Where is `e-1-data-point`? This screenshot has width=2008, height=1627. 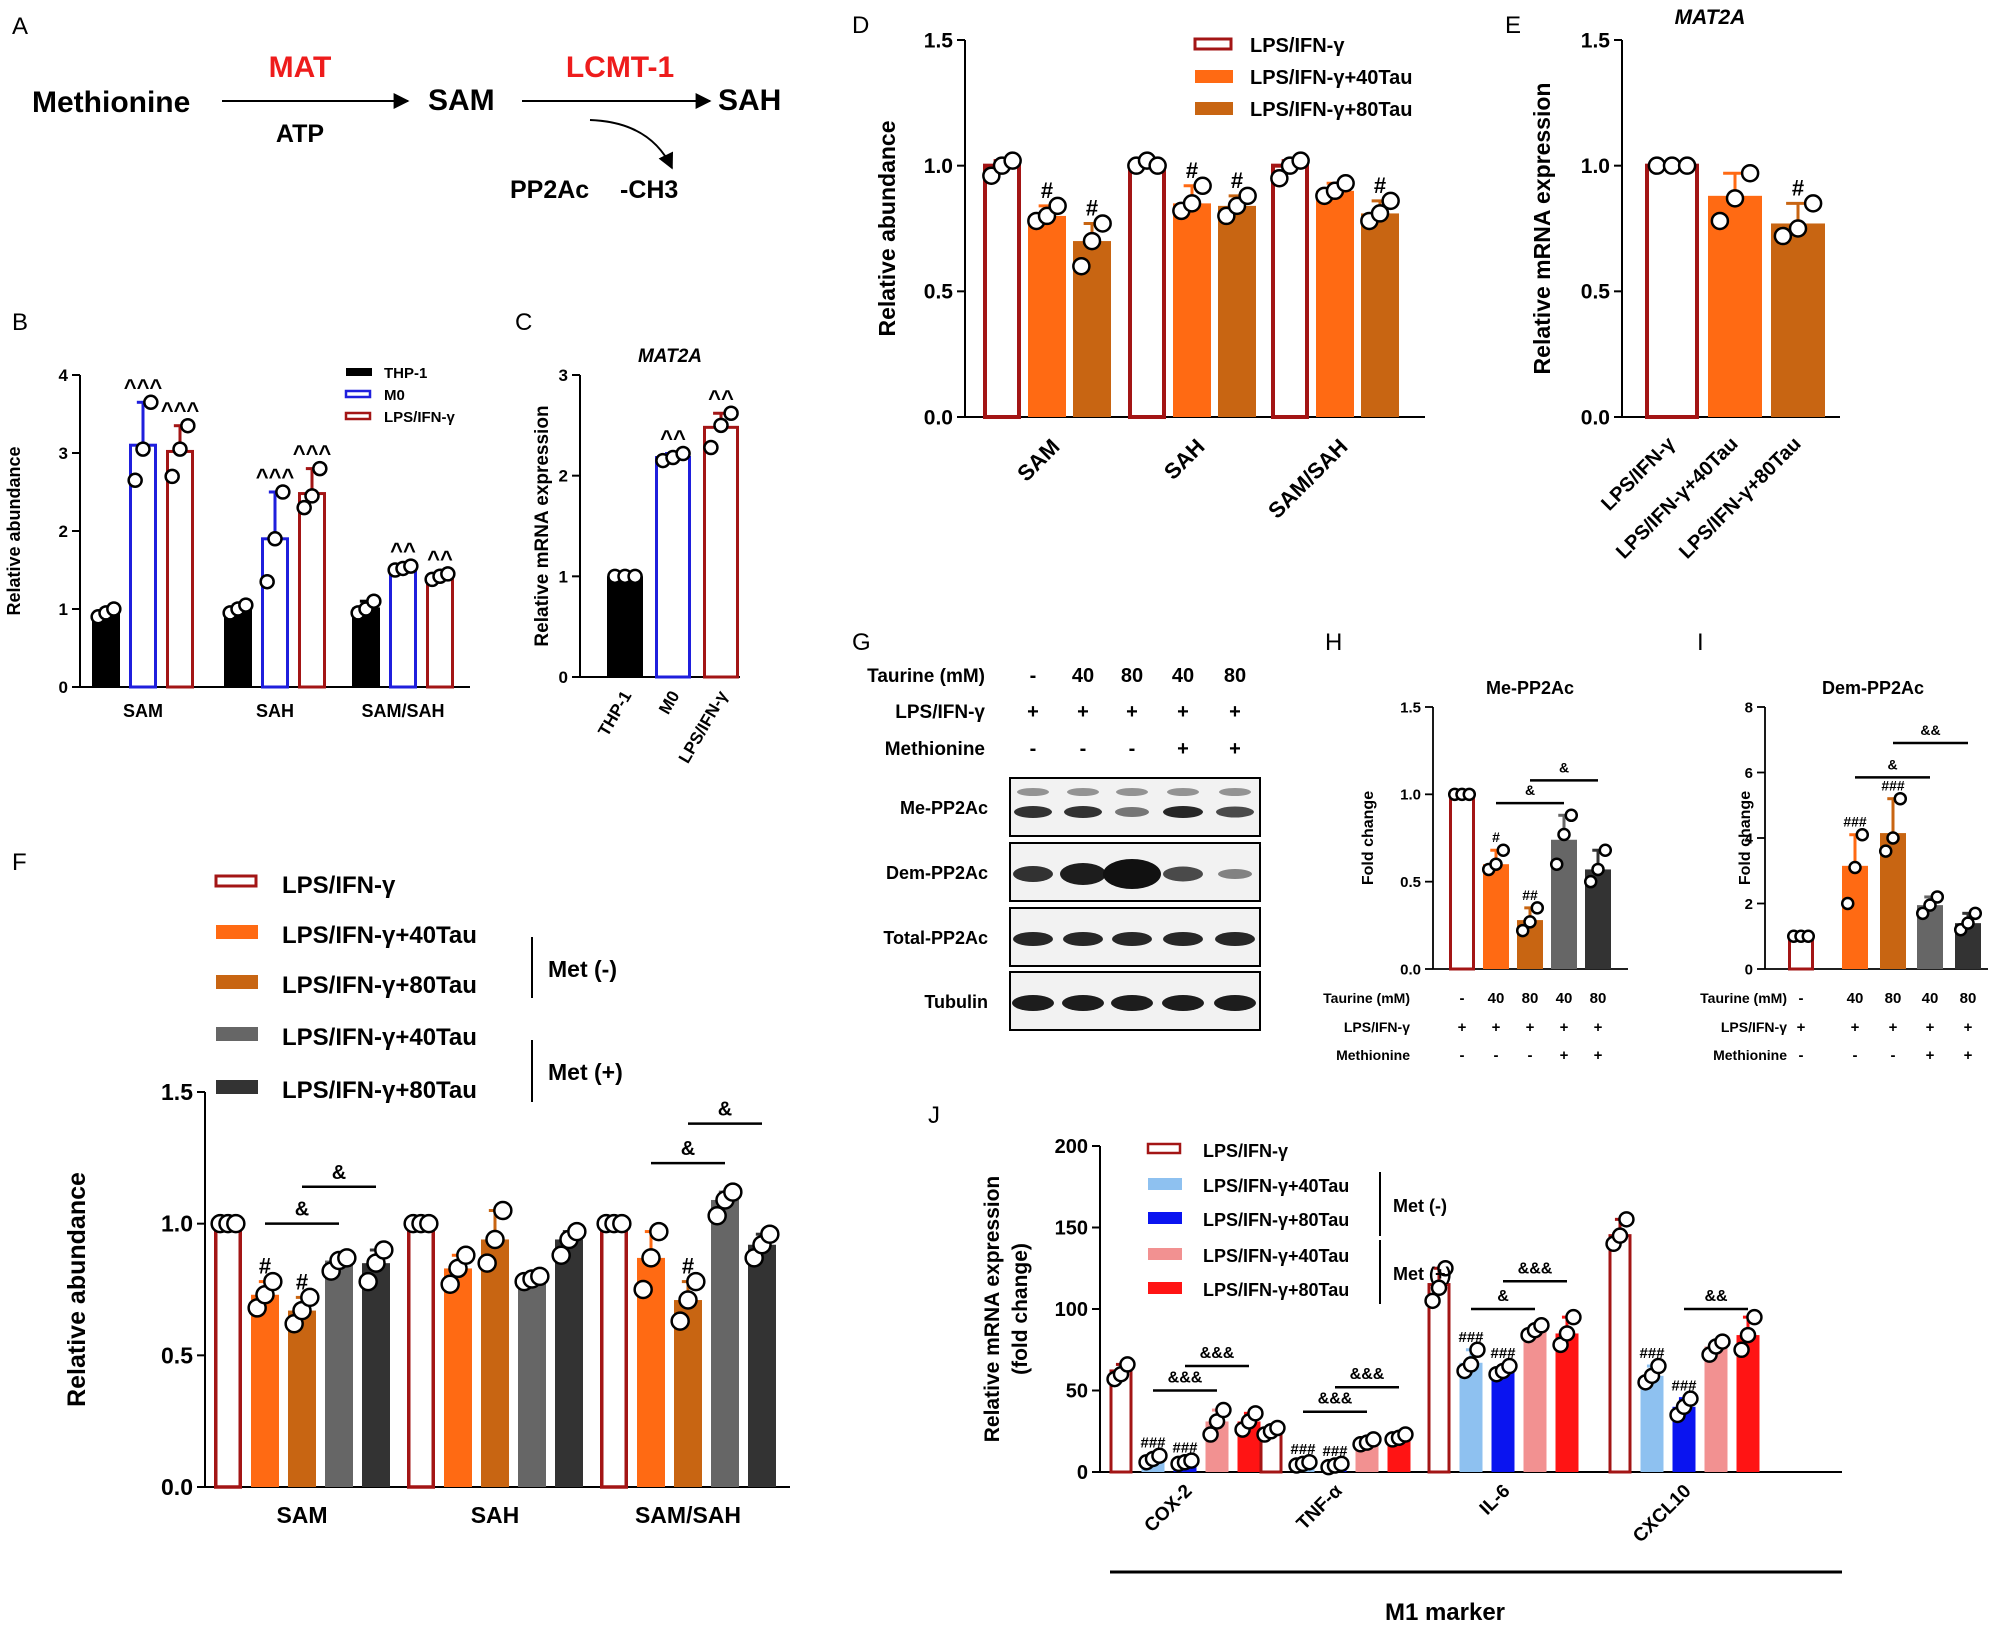 e-1-data-point is located at coordinates (1750, 173).